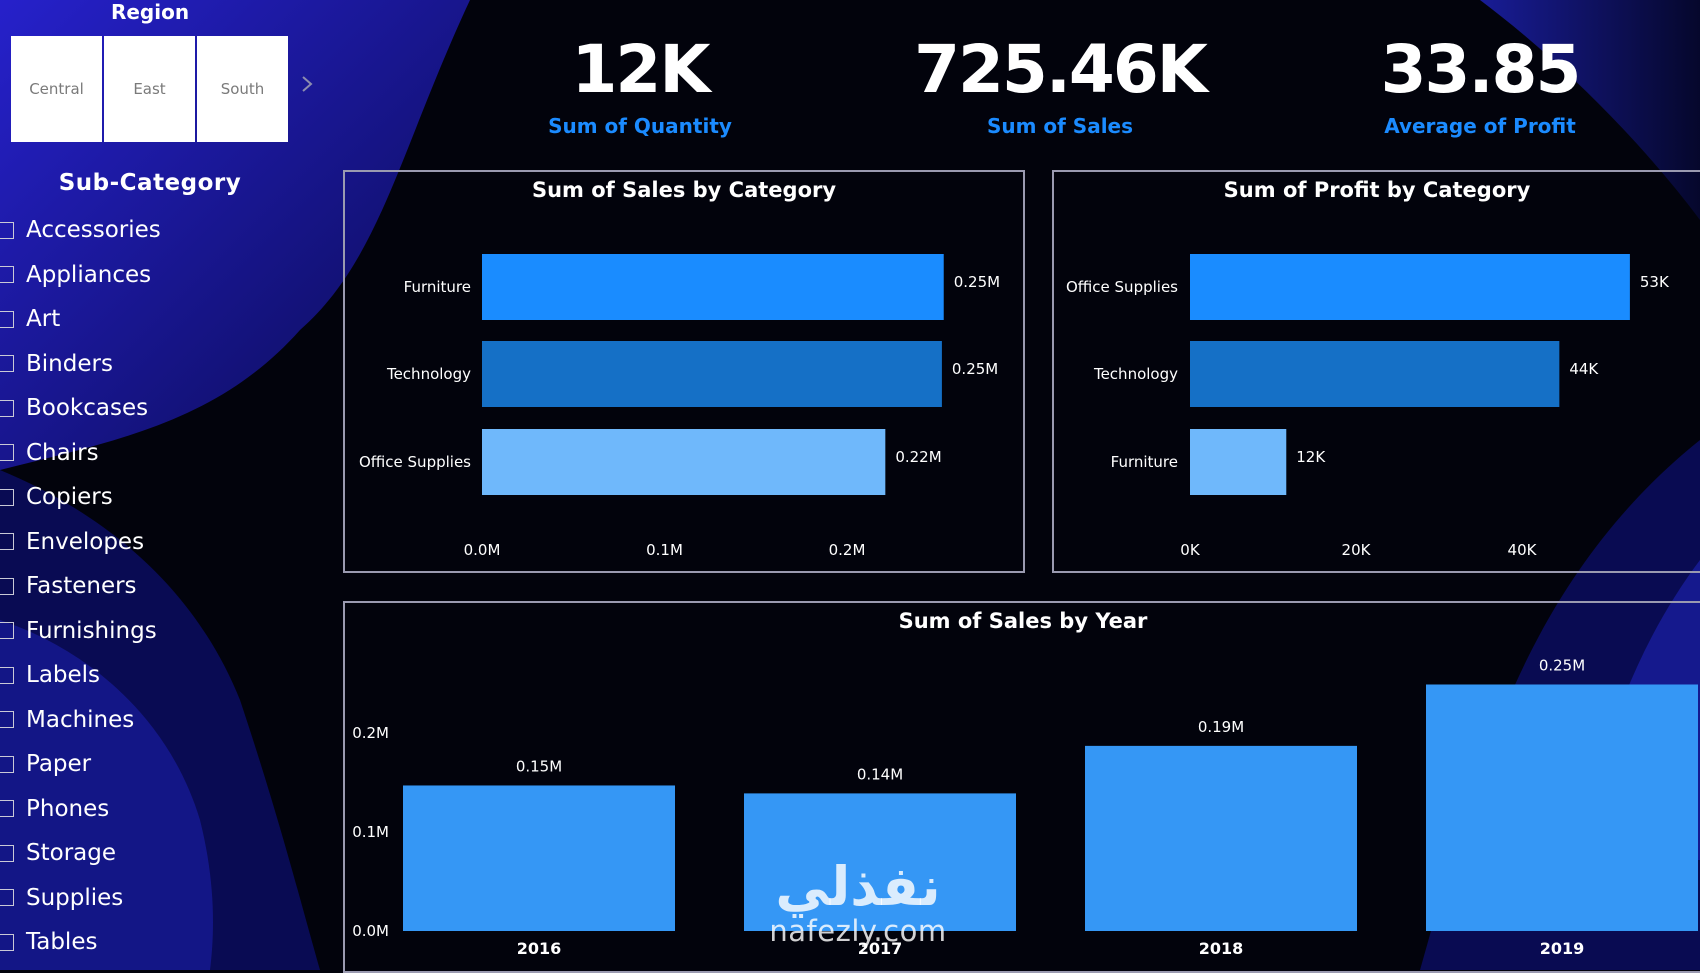 The image size is (1700, 973). What do you see at coordinates (1061, 69) in the screenshot?
I see `kpi-sales-value: 725.46K` at bounding box center [1061, 69].